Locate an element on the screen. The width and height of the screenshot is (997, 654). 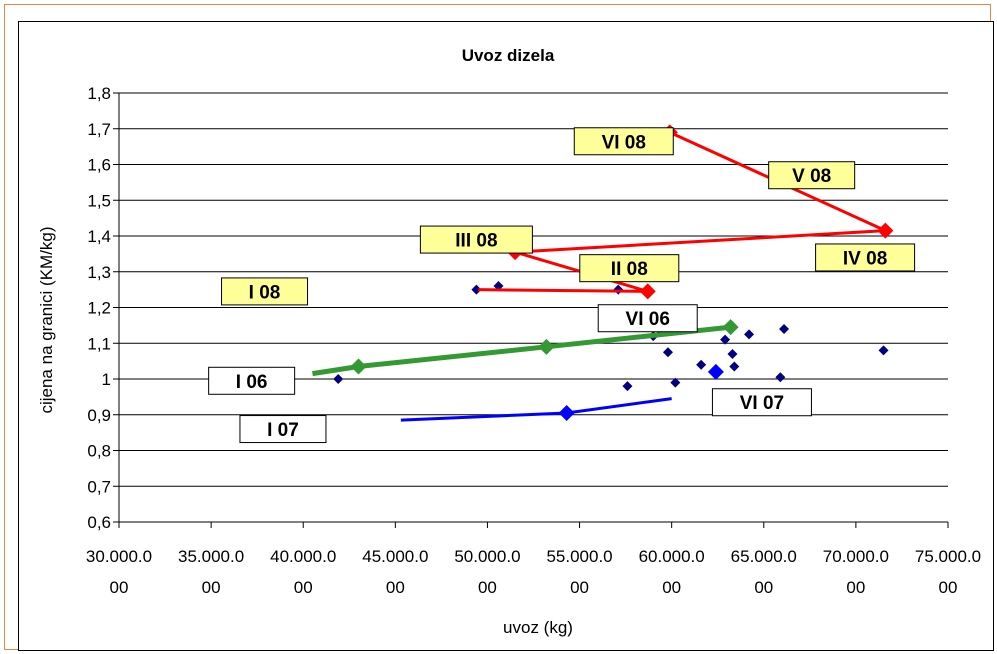
y-tick-label: 1,8 is located at coordinates (99, 93).